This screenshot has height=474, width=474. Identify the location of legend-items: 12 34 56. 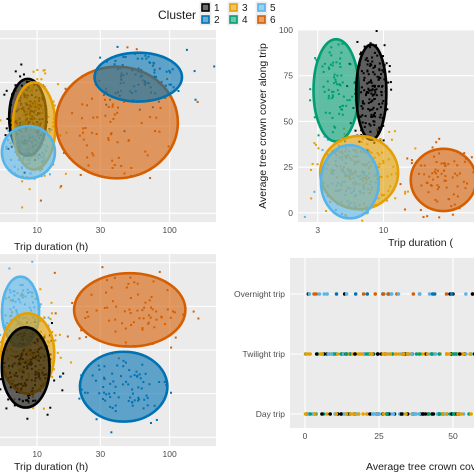
(237, 13).